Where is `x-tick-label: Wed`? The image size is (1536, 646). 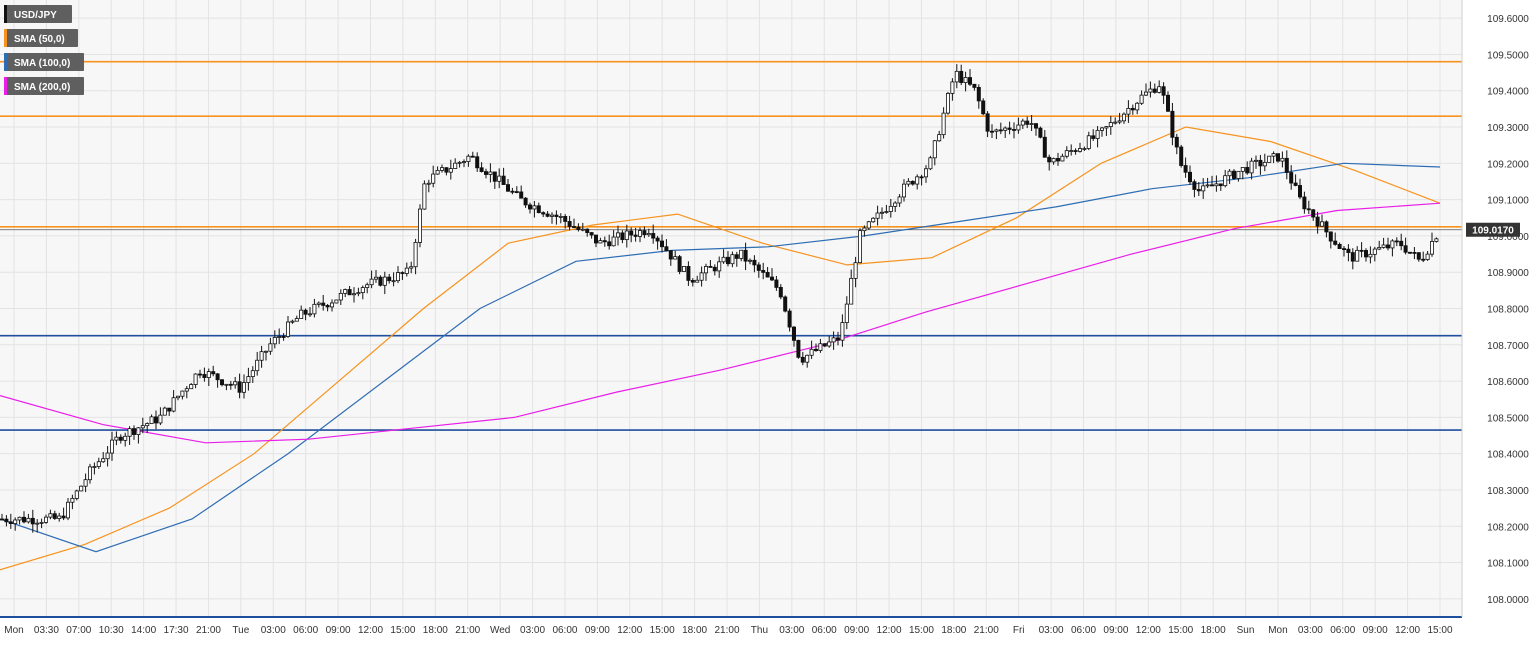
x-tick-label: Wed is located at coordinates (500, 630).